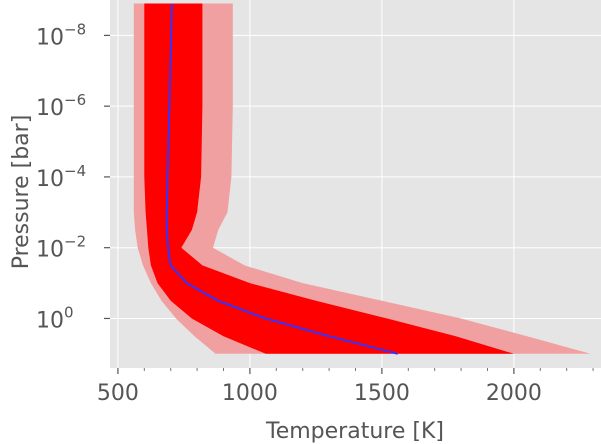 The width and height of the screenshot is (601, 444). Describe the element at coordinates (514, 393) in the screenshot. I see `x-tick-label: 2000` at that location.